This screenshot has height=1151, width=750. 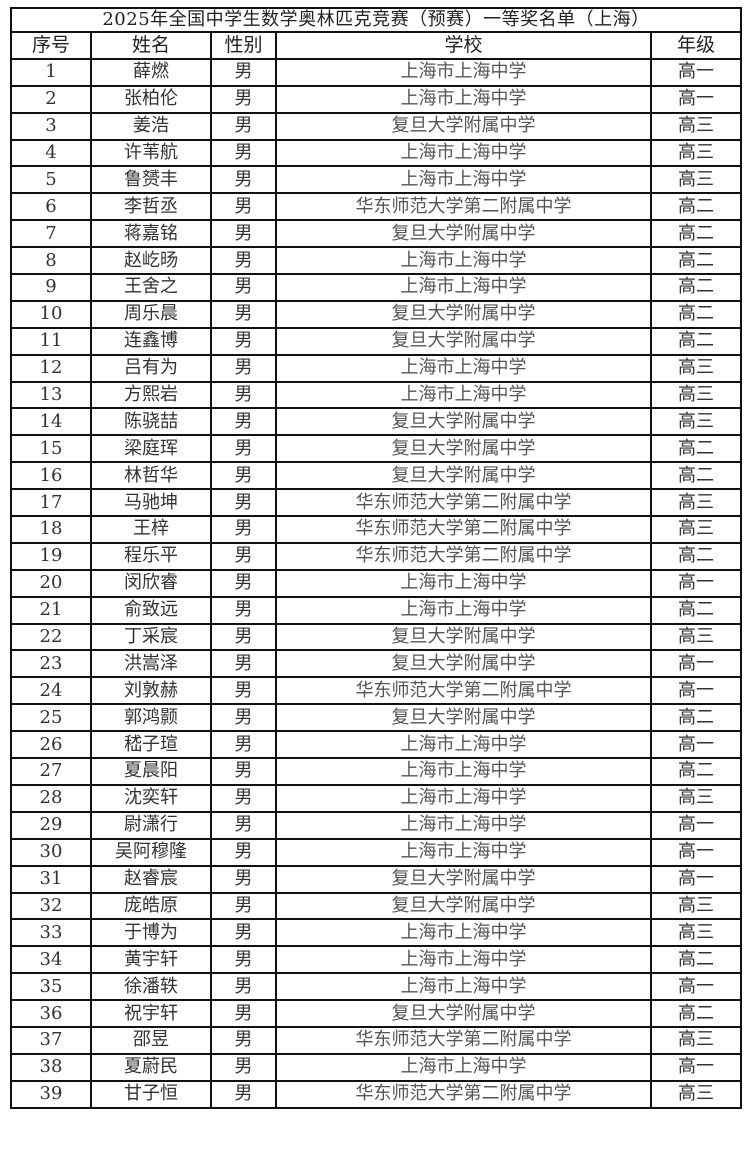 What do you see at coordinates (151, 72) in the screenshot?
I see `cell-name: 薛燃` at bounding box center [151, 72].